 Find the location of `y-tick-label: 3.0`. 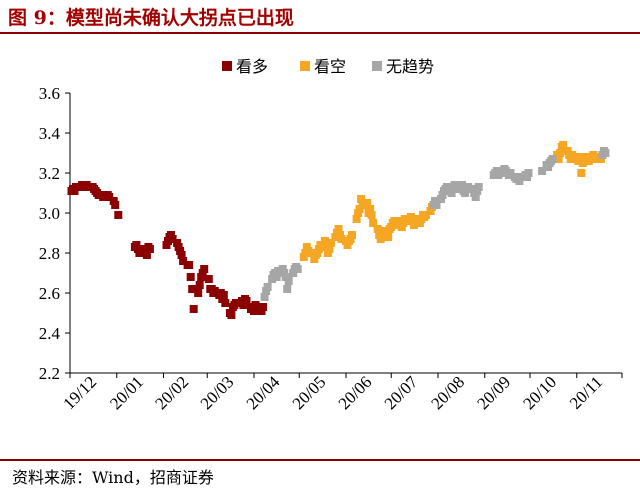

y-tick-label: 3.0 is located at coordinates (49, 213).